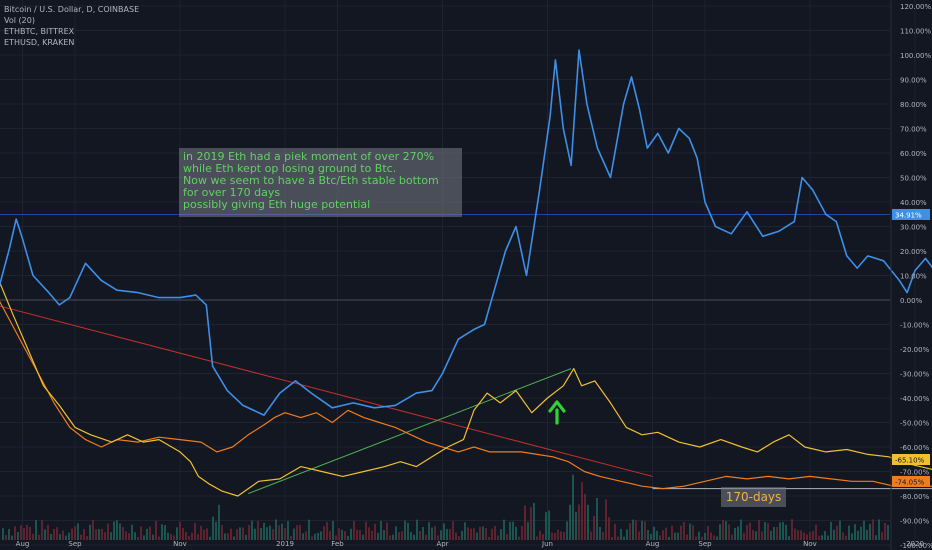 The height and width of the screenshot is (550, 932). I want to click on legend-main-symbol: Bitcoin / U.S. Dollar, D, COINBASE, so click(72, 9).